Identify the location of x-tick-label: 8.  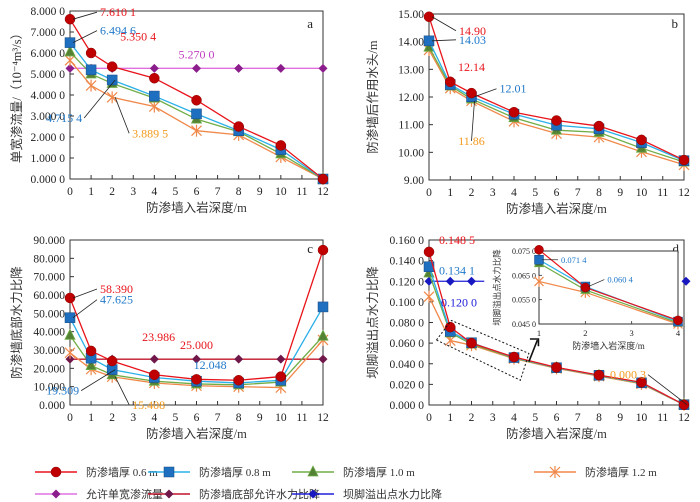
(239, 192).